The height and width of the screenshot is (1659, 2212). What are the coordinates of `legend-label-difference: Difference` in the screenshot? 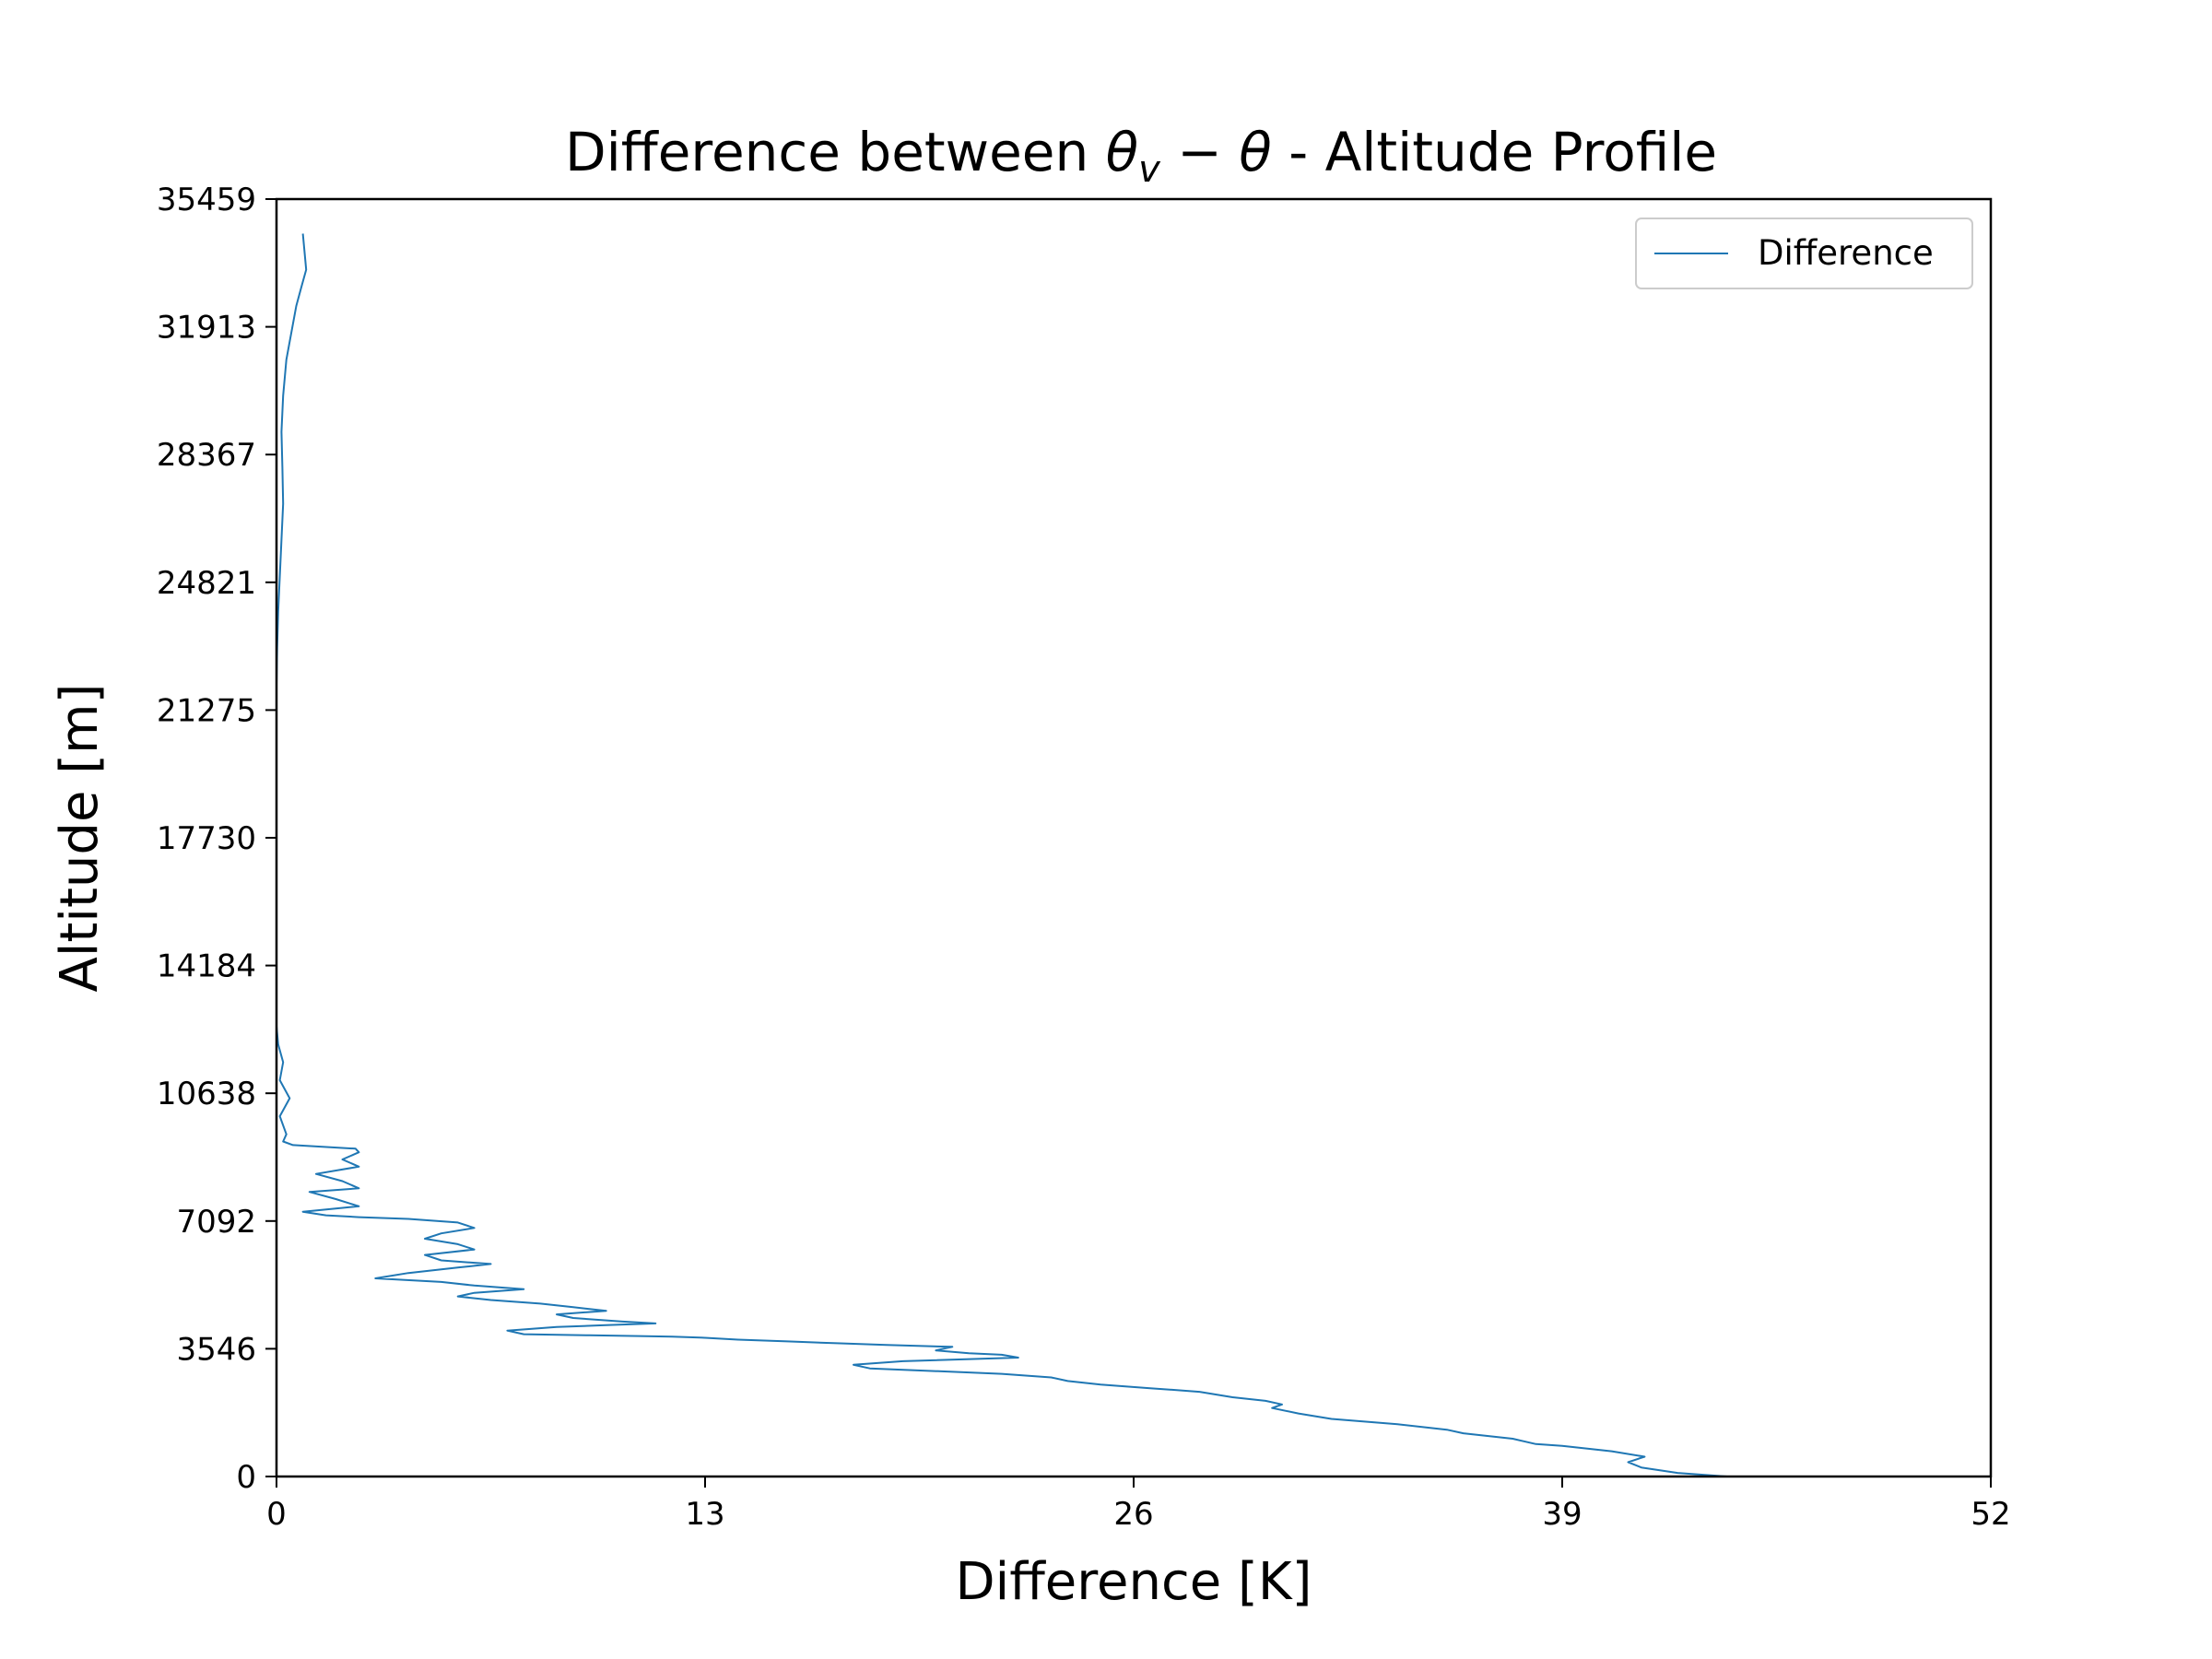 It's located at (1846, 253).